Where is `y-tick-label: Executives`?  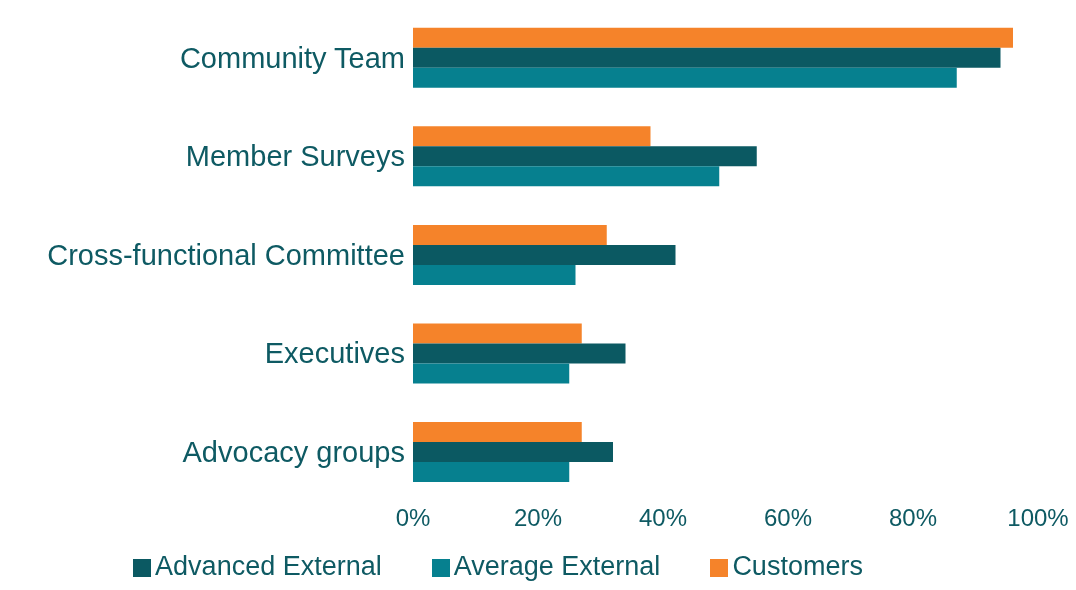 y-tick-label: Executives is located at coordinates (334, 353).